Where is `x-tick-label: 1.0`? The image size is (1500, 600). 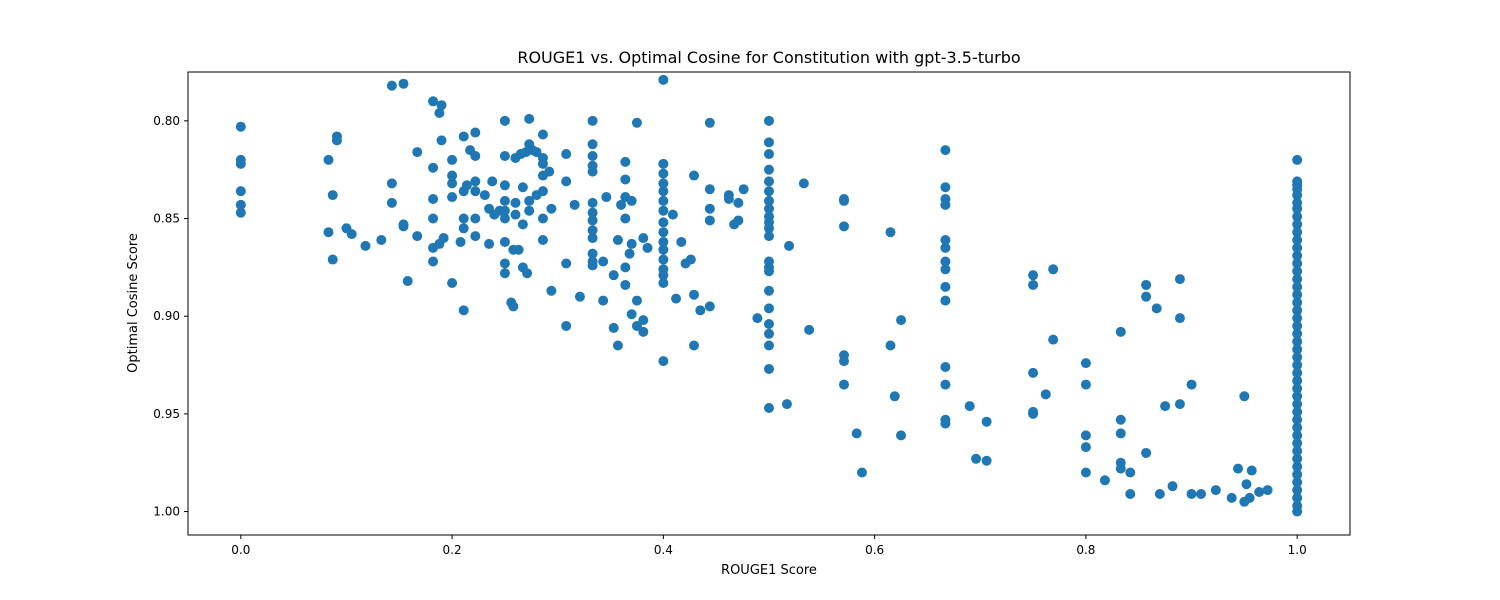
x-tick-label: 1.0 is located at coordinates (1297, 550).